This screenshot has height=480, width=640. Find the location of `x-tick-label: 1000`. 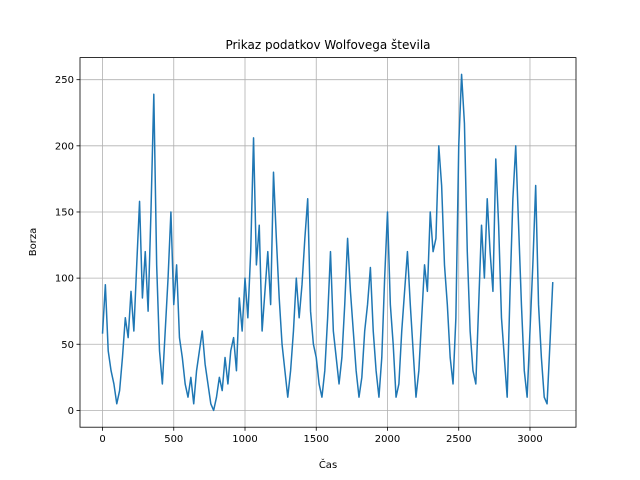

x-tick-label: 1000 is located at coordinates (244, 439).